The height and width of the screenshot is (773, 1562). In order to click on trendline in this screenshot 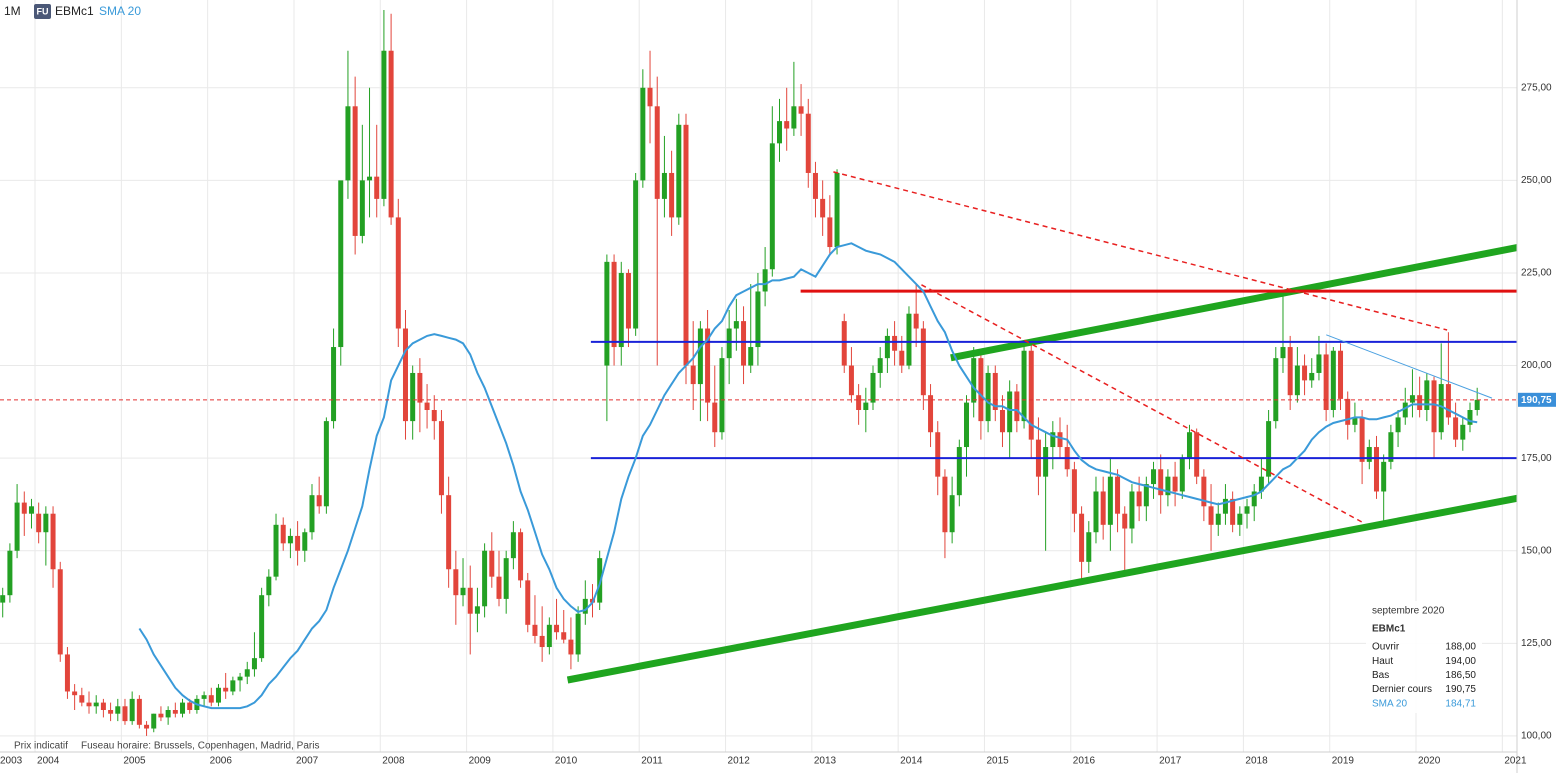, I will do `click(1233, 302)`.